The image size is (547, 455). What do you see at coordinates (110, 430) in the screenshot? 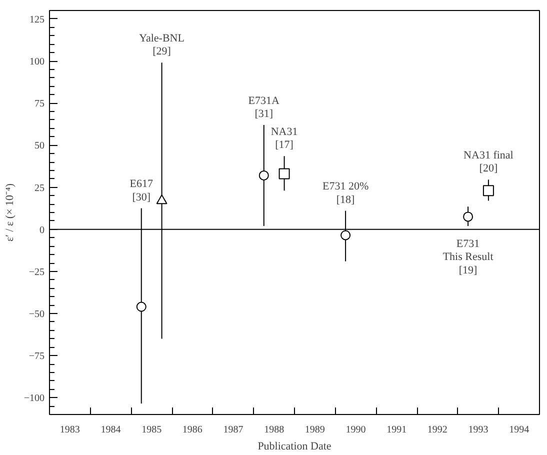
I see `x-tick-label: 1984` at bounding box center [110, 430].